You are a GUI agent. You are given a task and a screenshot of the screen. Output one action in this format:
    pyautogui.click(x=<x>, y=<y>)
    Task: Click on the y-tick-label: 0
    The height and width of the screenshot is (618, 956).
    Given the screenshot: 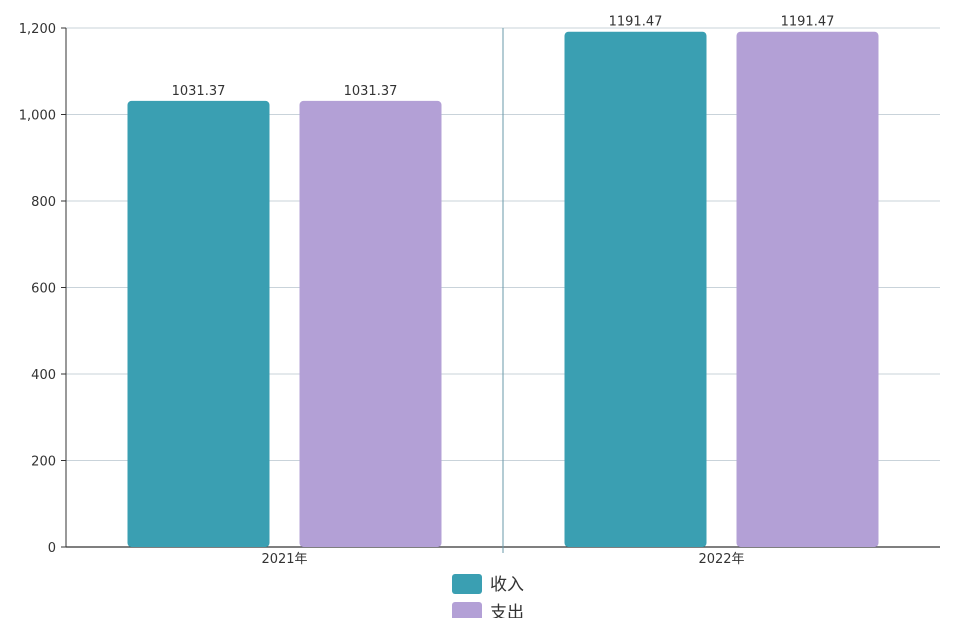 What is the action you would take?
    pyautogui.click(x=52, y=548)
    